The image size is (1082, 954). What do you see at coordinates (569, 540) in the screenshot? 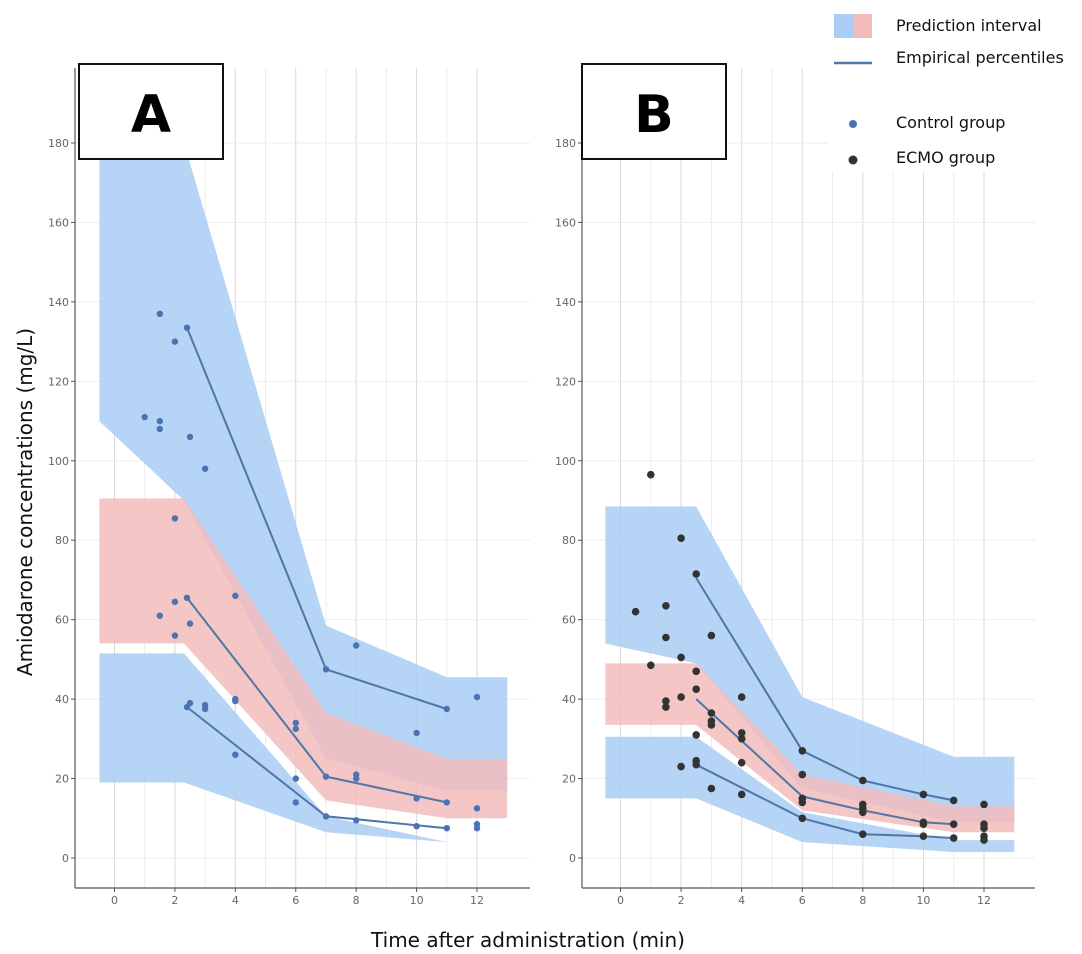
I see `panel-b-y-tick-label: 80` at bounding box center [569, 540].